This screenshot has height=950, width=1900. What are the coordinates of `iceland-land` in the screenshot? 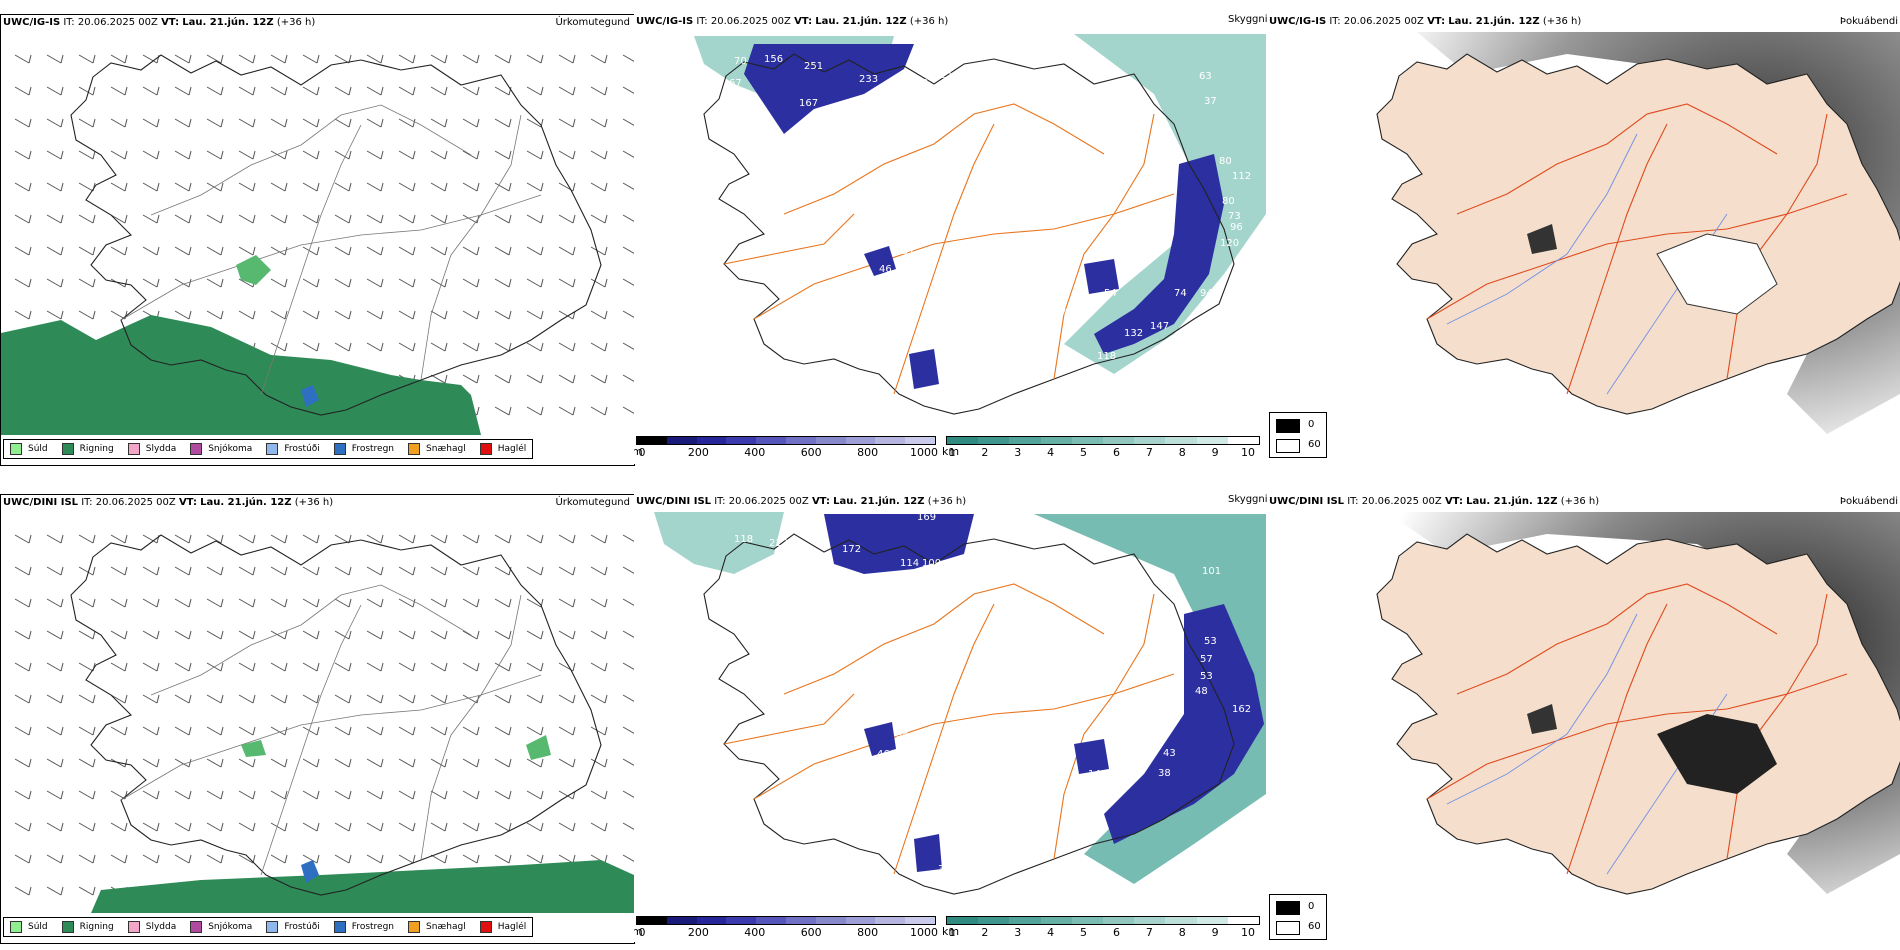 It's located at (1638, 234).